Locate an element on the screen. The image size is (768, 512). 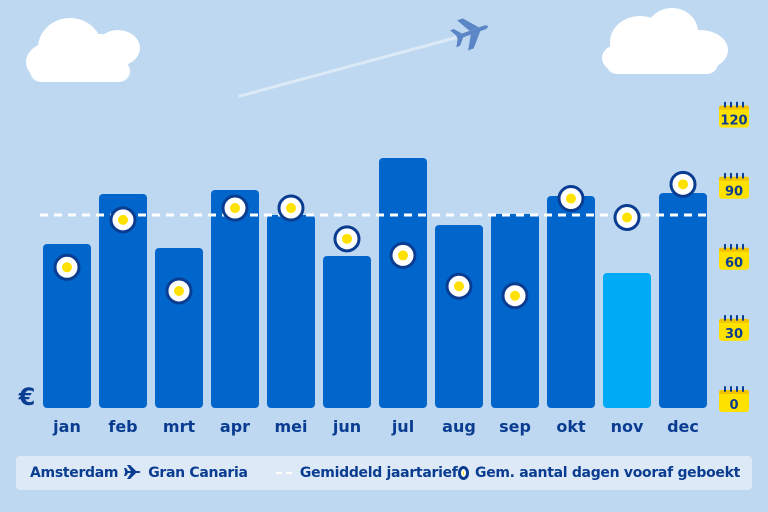
airplane-icon is located at coordinates (469, 34).